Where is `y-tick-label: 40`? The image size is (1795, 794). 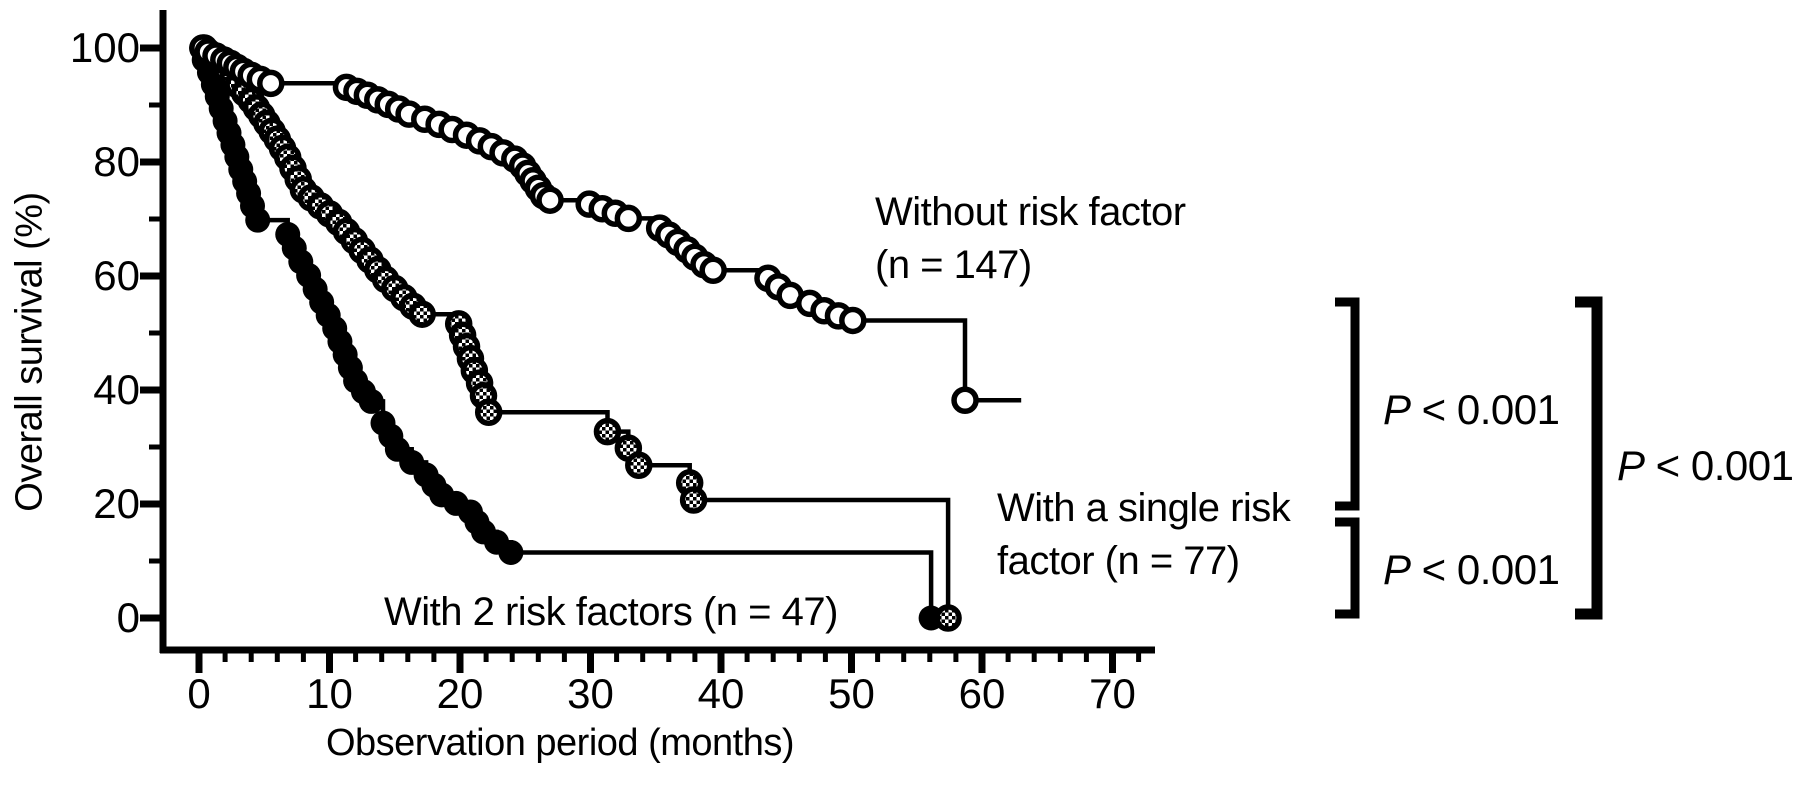 y-tick-label: 40 is located at coordinates (116, 389).